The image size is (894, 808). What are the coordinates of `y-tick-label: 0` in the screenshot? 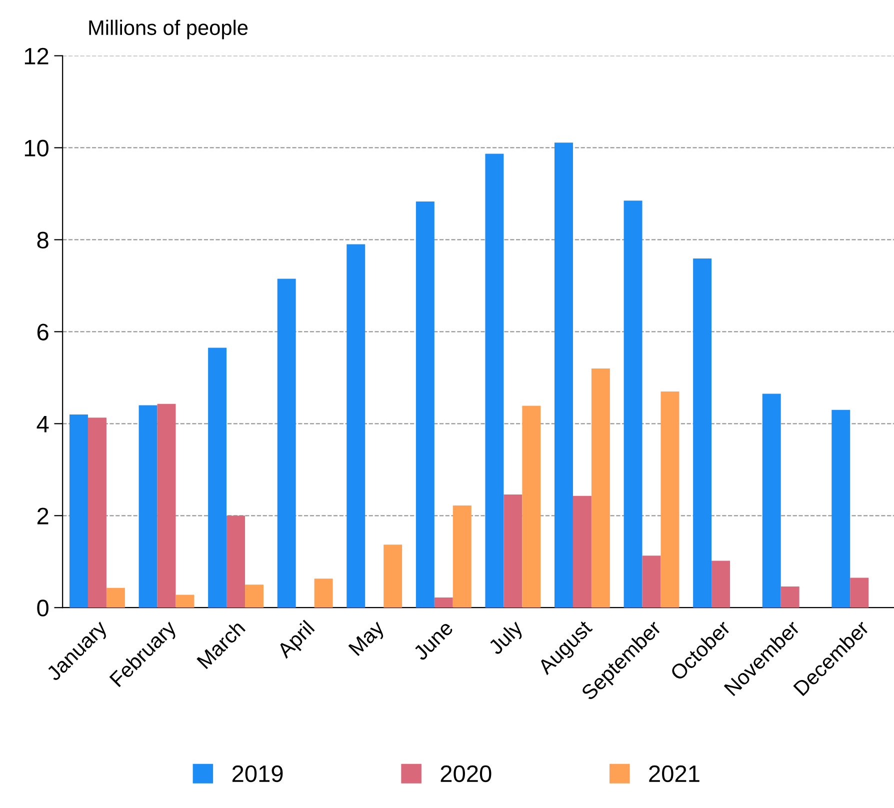 It's located at (42, 608).